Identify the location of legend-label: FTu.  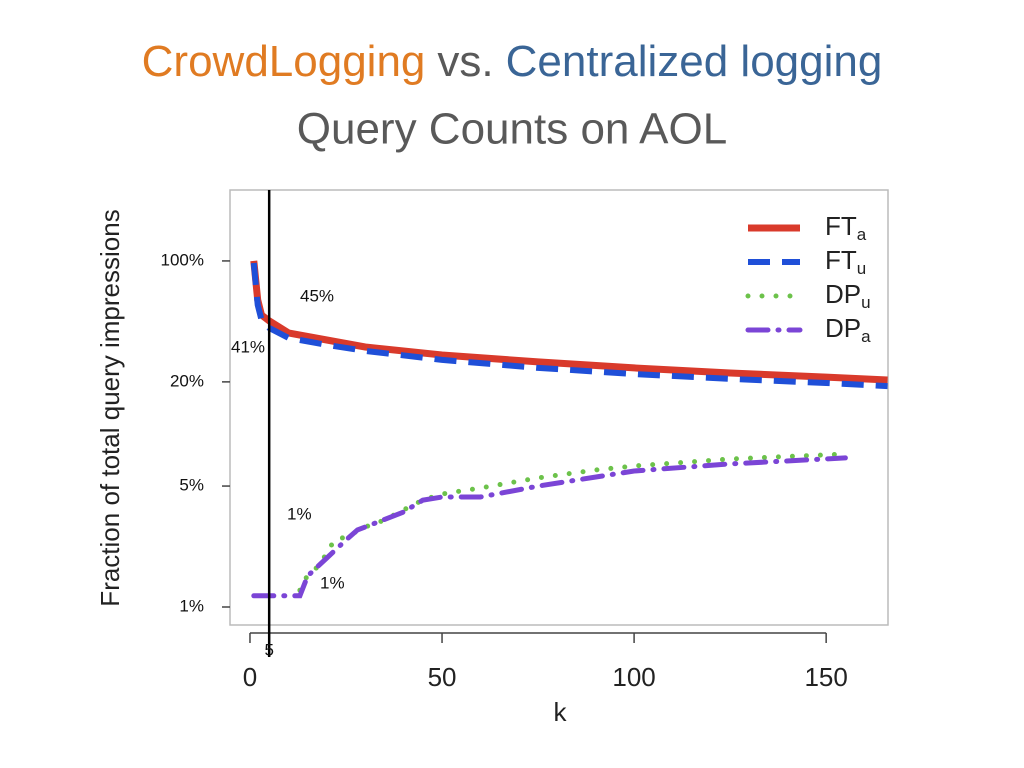
(845, 262).